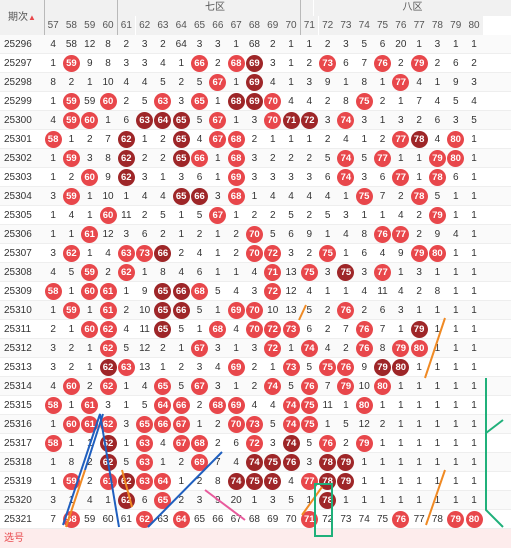  Describe the element at coordinates (255, 538) in the screenshot. I see `selection-row` at that location.